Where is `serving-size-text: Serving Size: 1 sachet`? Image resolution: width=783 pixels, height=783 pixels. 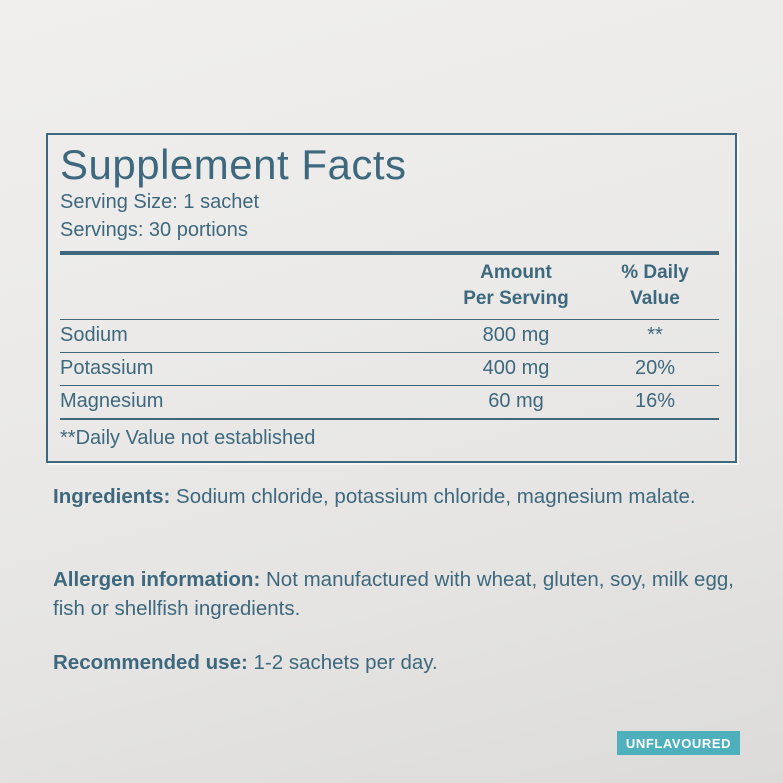 serving-size-text: Serving Size: 1 sachet is located at coordinates (159, 202).